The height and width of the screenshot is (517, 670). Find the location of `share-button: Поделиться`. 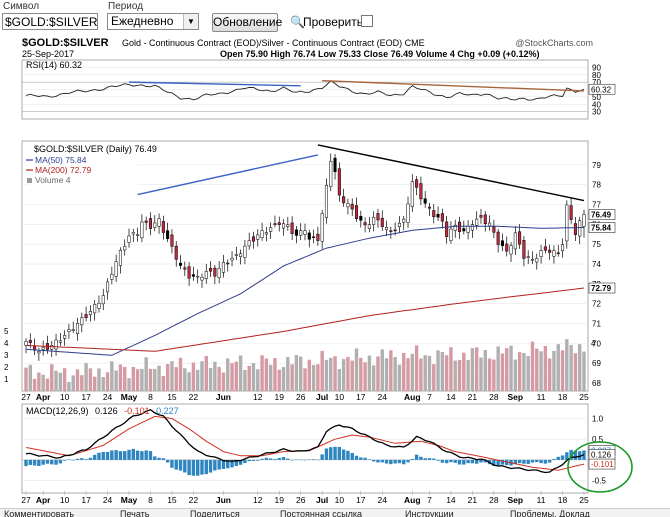

share-button: Поделиться is located at coordinates (215, 513).